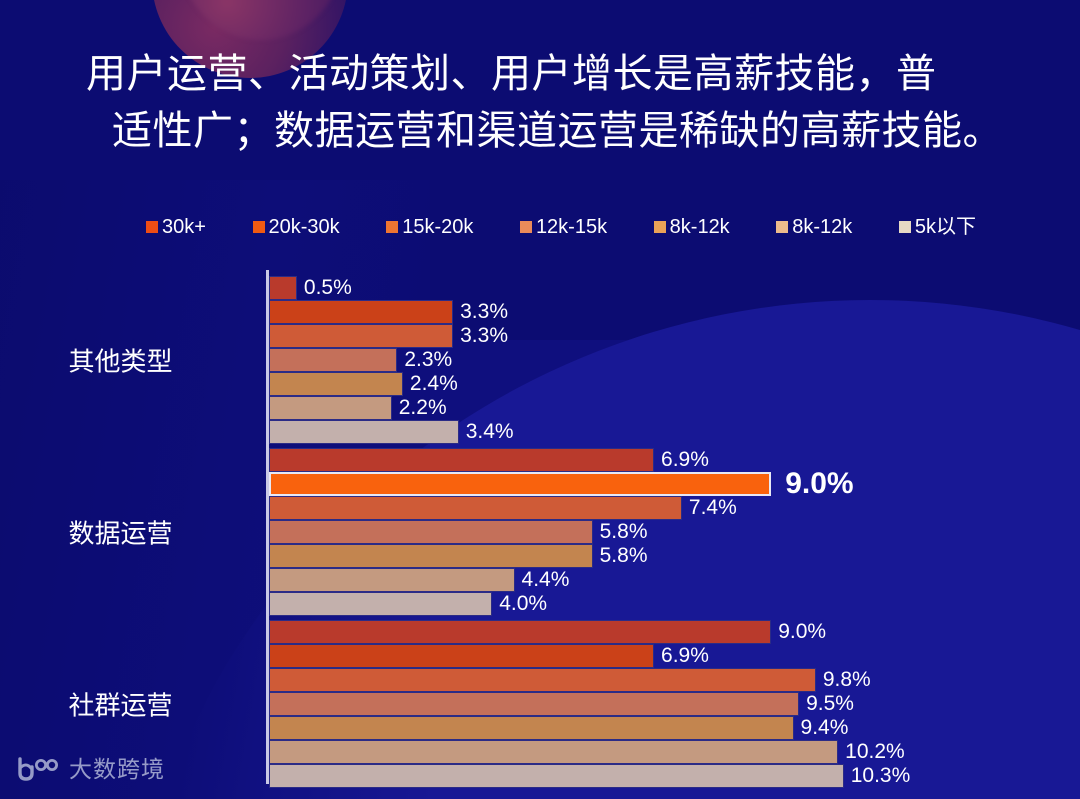 This screenshot has width=1080, height=799. What do you see at coordinates (267, 527) in the screenshot?
I see `value-axis-line` at bounding box center [267, 527].